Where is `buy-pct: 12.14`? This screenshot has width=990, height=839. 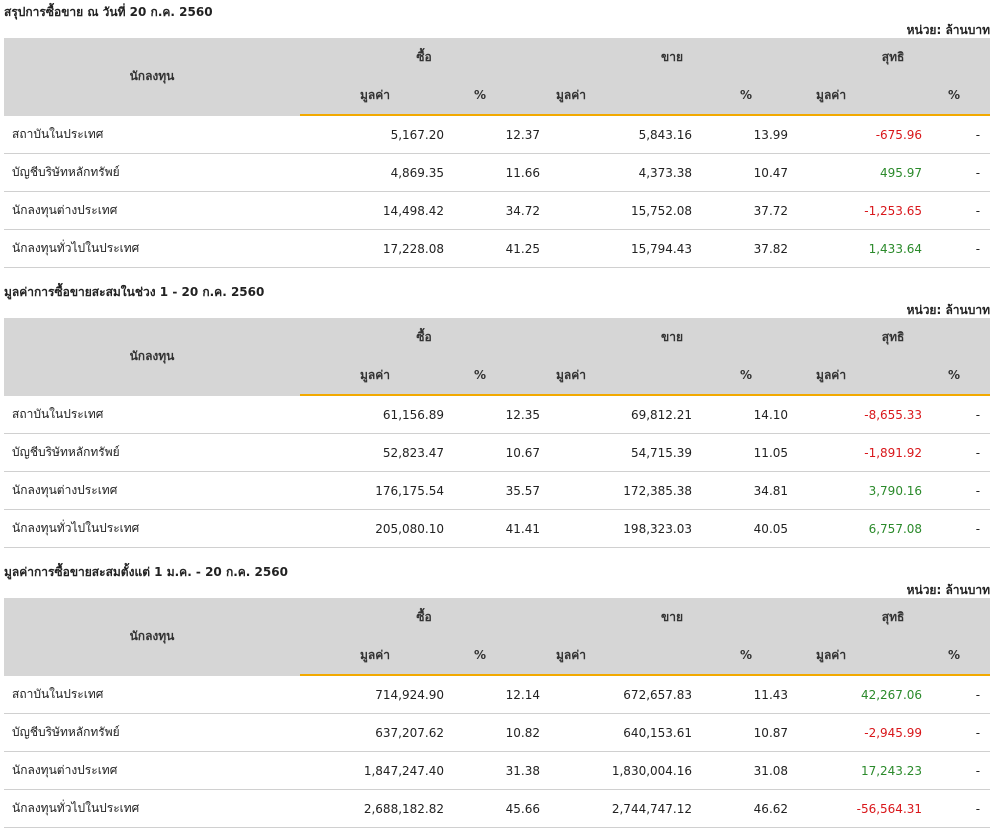
buy-pct: 12.14 is located at coordinates (500, 694).